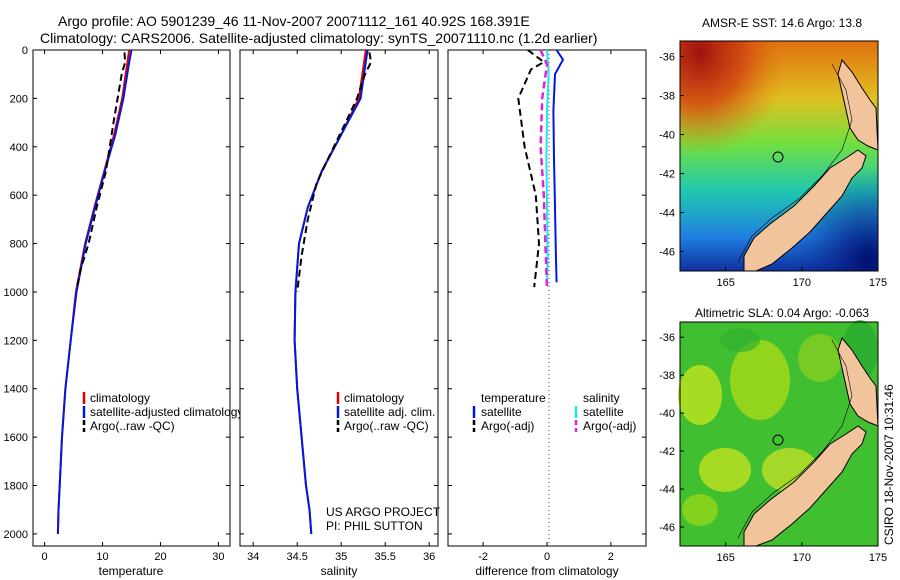  Describe the element at coordinates (386, 426) in the screenshot. I see `legend-sal-argo-label: Argo(..raw -QC)` at that location.